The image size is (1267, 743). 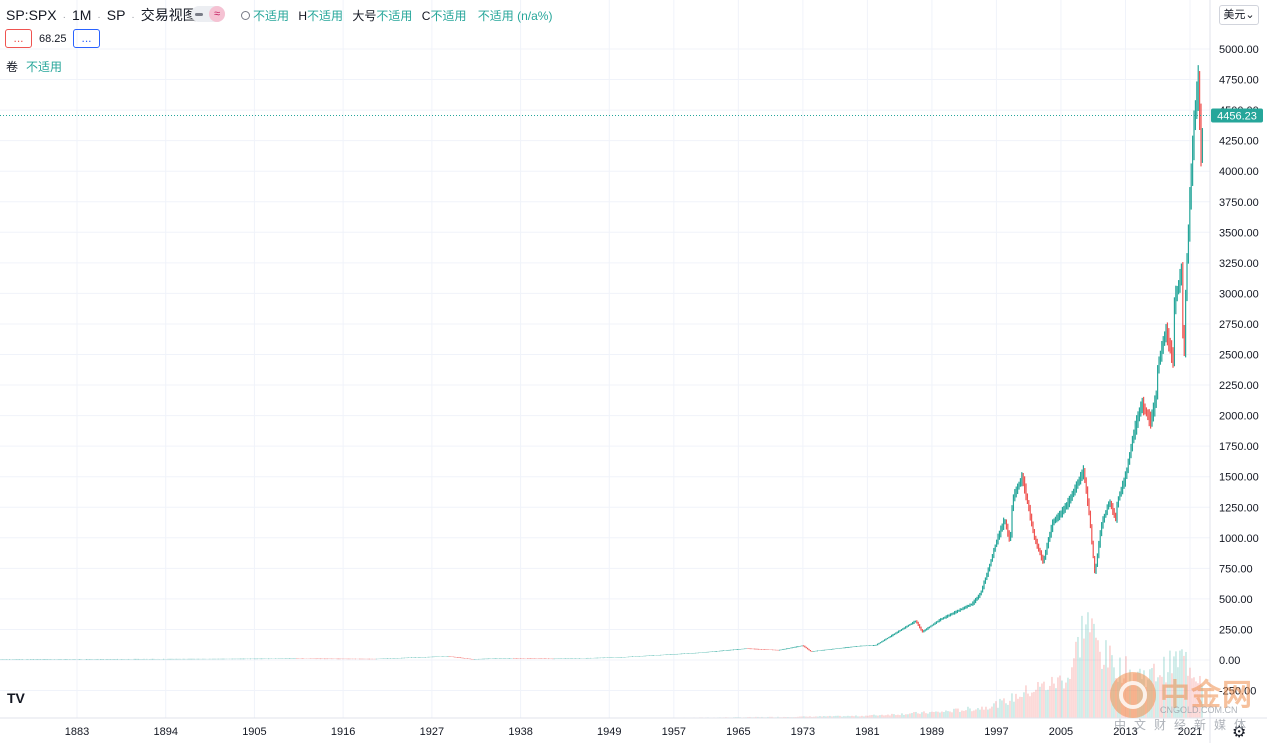 I want to click on time-tick-label: 2013, so click(x=1125, y=732).